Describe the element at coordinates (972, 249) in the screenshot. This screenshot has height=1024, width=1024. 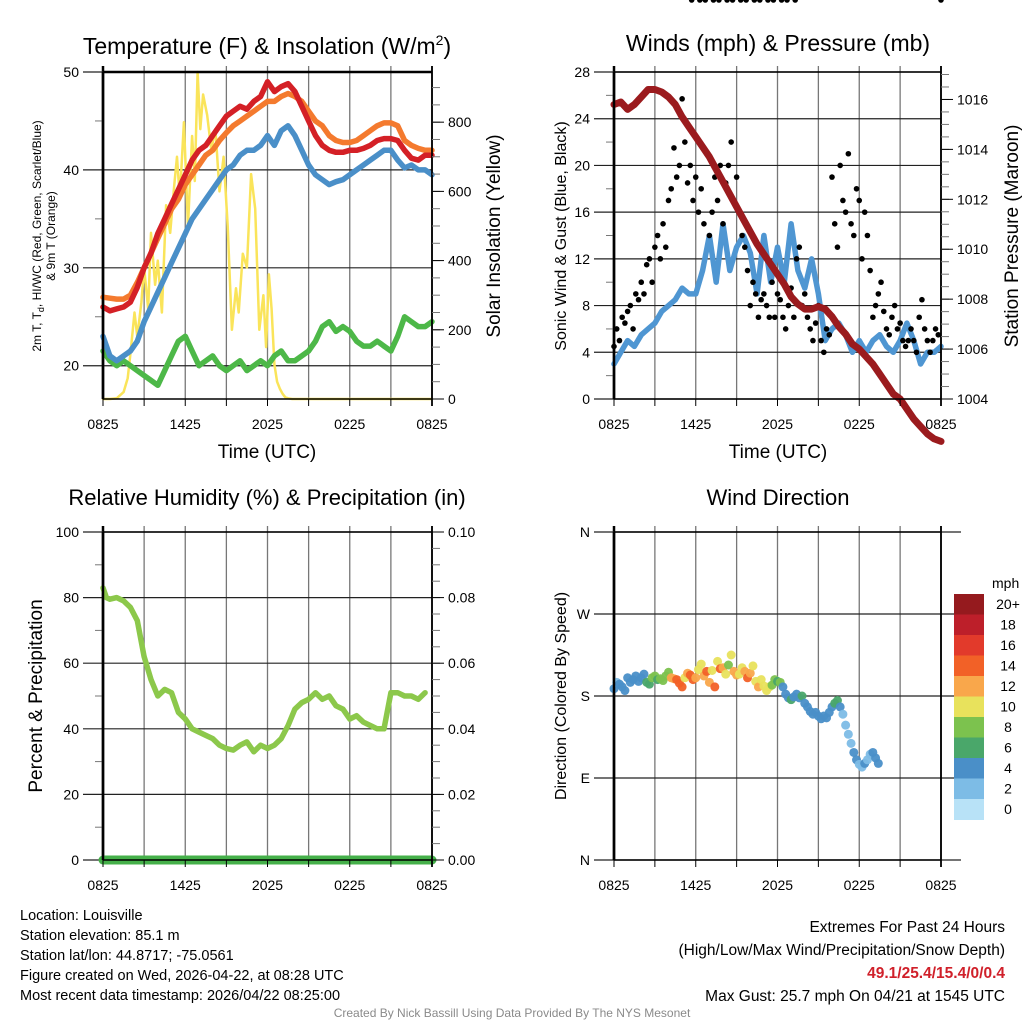
I see `y2-tick-label: 1010` at that location.